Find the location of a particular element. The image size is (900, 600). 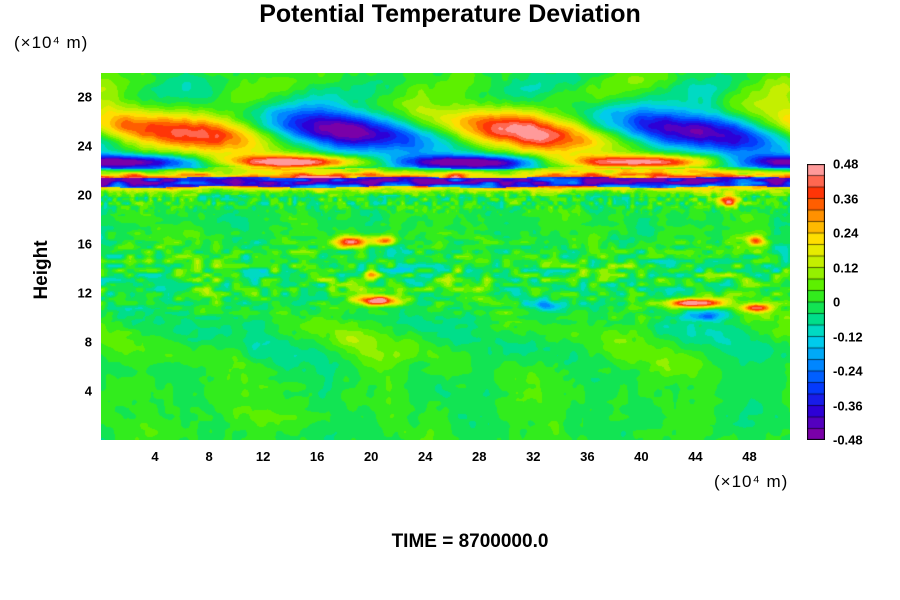

x-tick-label: 8 is located at coordinates (209, 456).